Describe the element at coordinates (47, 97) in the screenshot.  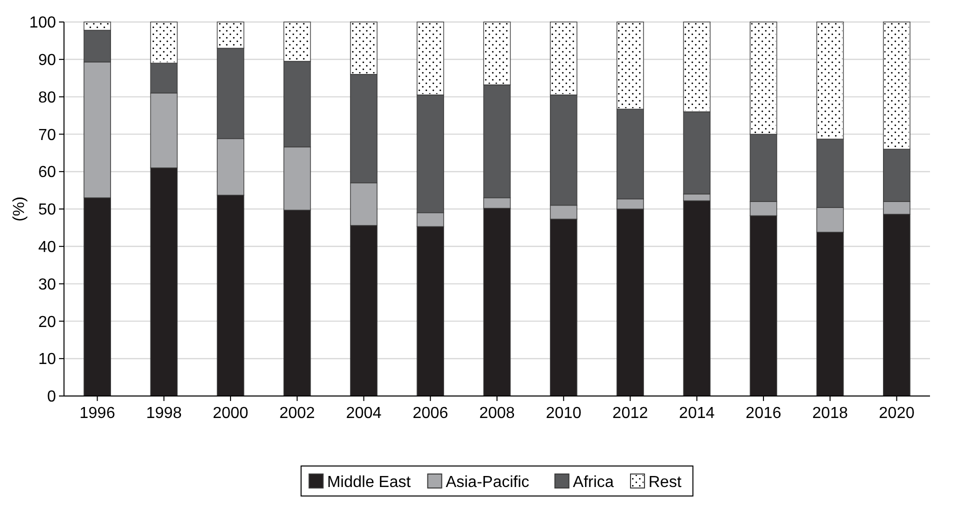
I see `y-tick-label: 80` at that location.